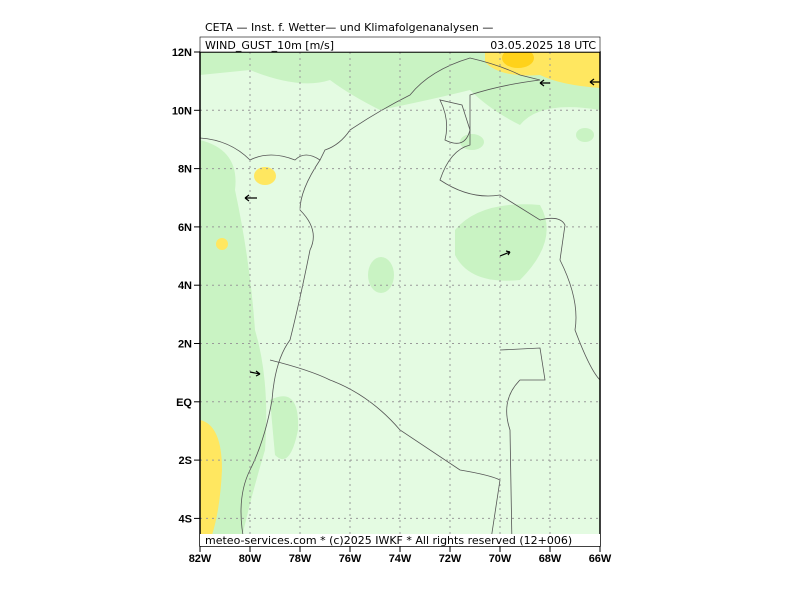 The height and width of the screenshot is (604, 800). Describe the element at coordinates (185, 519) in the screenshot. I see `lat-label: 4S` at that location.